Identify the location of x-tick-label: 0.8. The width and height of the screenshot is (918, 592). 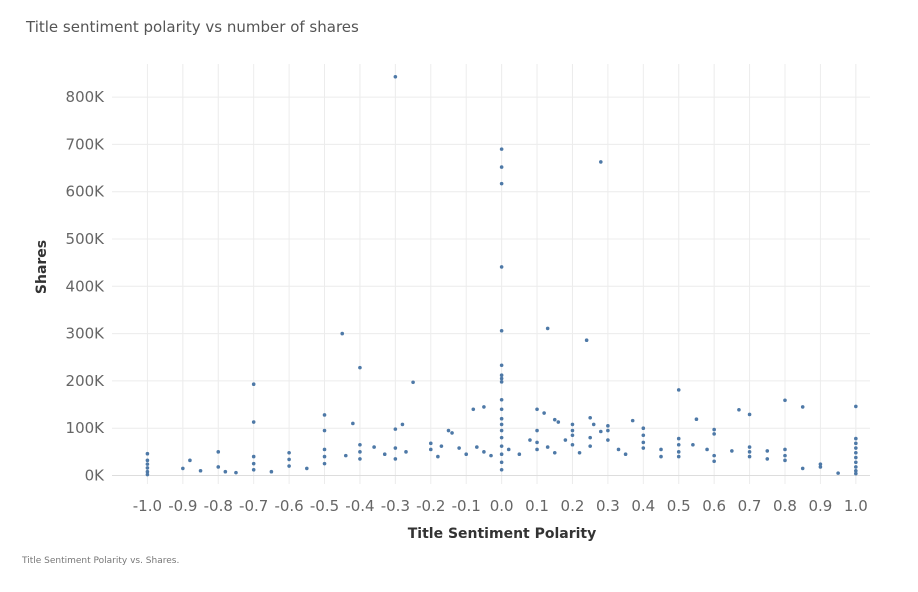
(785, 506).